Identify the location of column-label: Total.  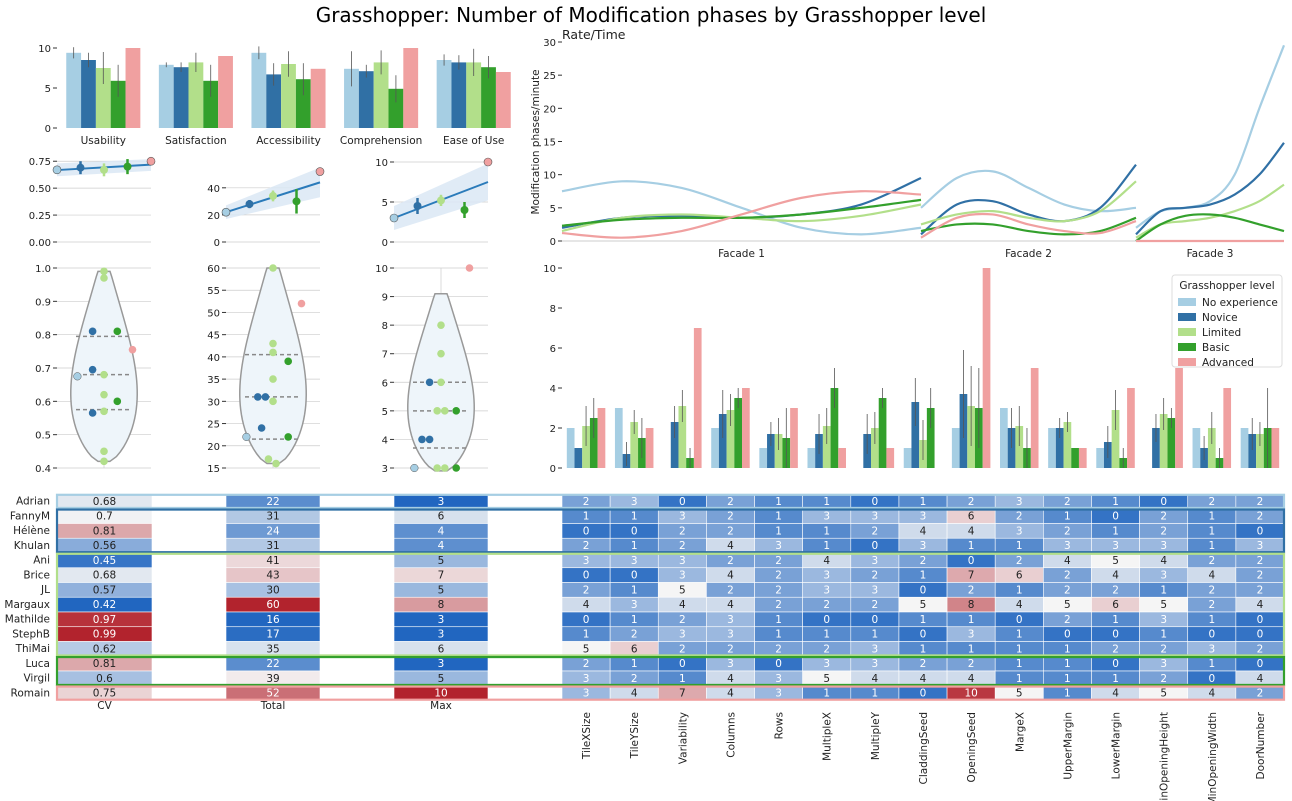
(273, 706).